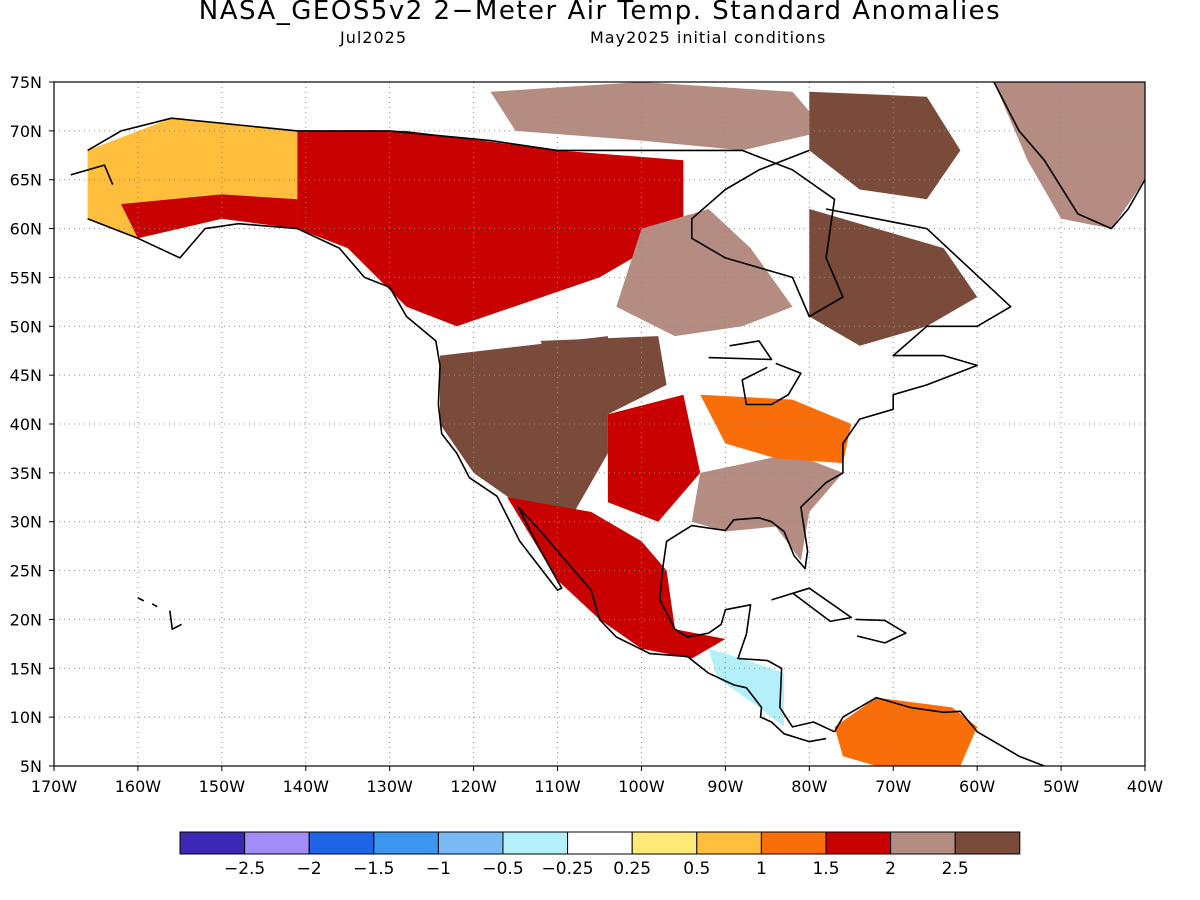 This screenshot has width=1200, height=900. Describe the element at coordinates (26, 717) in the screenshot. I see `lat-tick-label: 10N` at that location.